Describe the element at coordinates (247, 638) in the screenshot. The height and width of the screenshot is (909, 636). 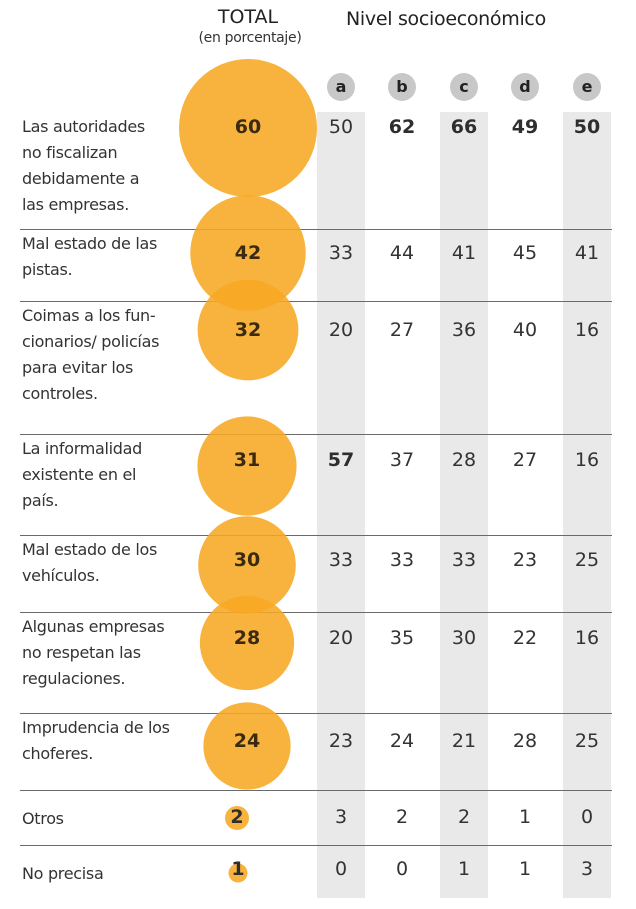
I see `total-value: 28` at that location.